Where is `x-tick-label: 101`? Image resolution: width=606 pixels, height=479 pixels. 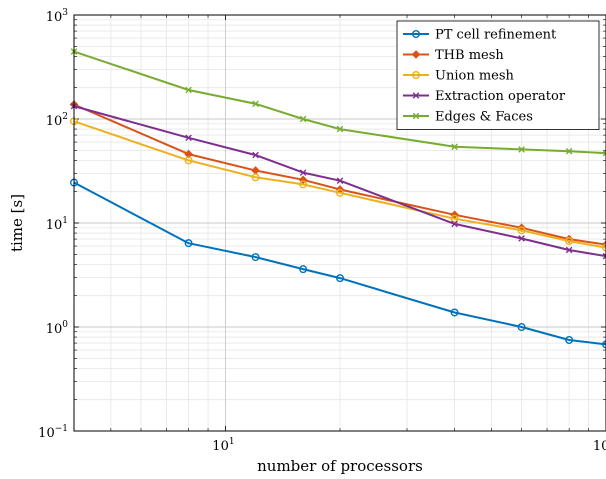
x-tick-label: 101 is located at coordinates (223, 445).